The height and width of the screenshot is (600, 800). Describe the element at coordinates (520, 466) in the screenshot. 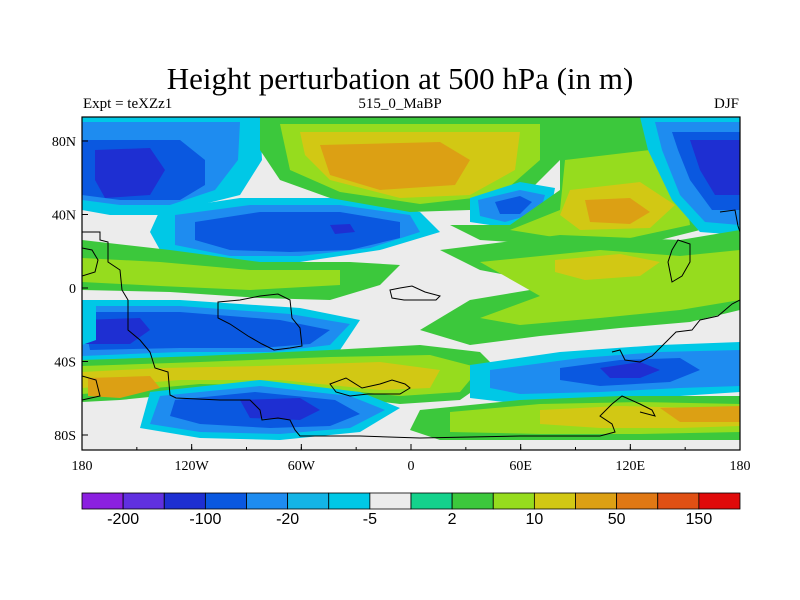

I see `lon-tick-label: 60E` at that location.